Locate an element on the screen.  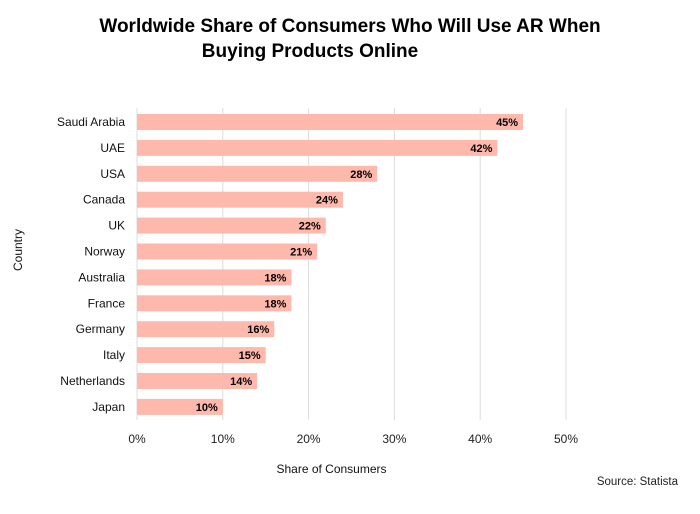
category-label: Norway is located at coordinates (104, 252).